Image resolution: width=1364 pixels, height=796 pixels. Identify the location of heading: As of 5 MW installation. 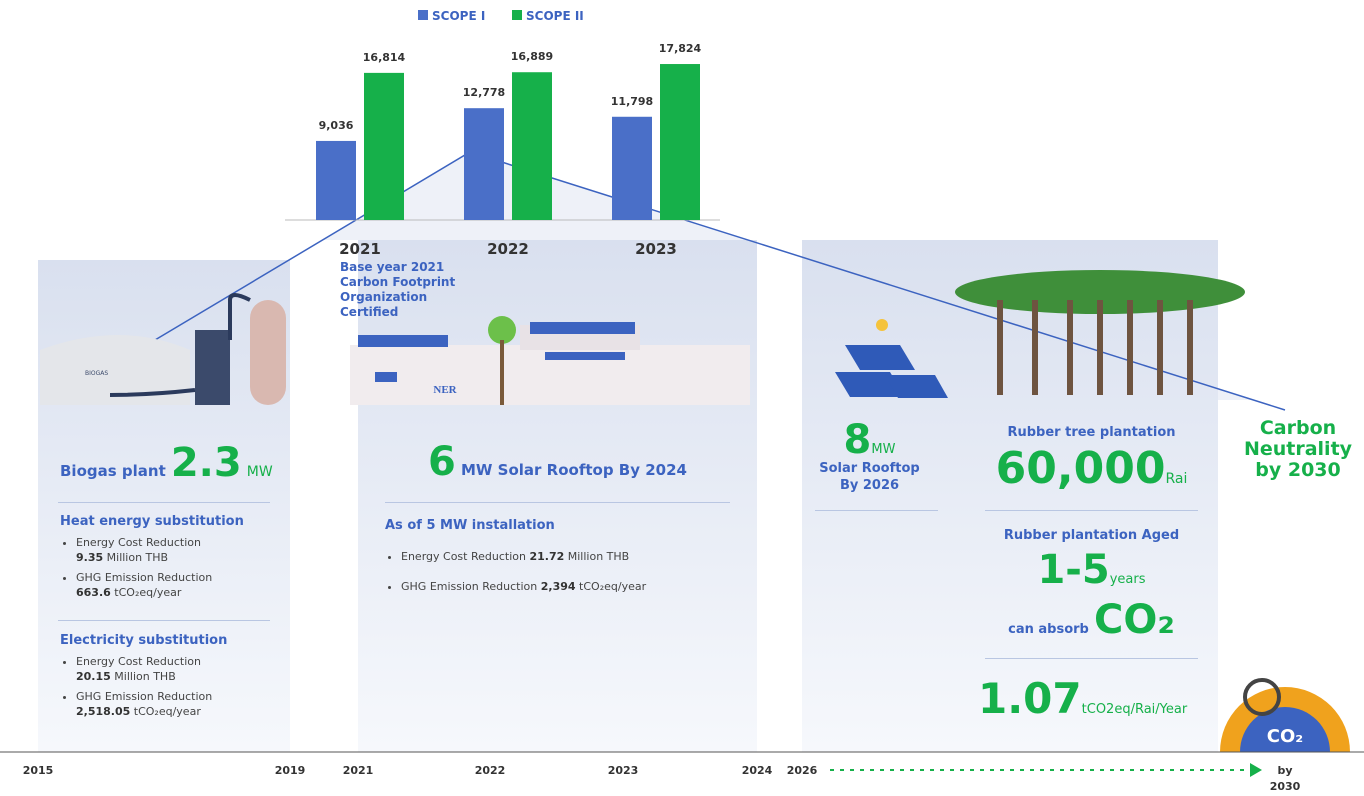
(470, 525).